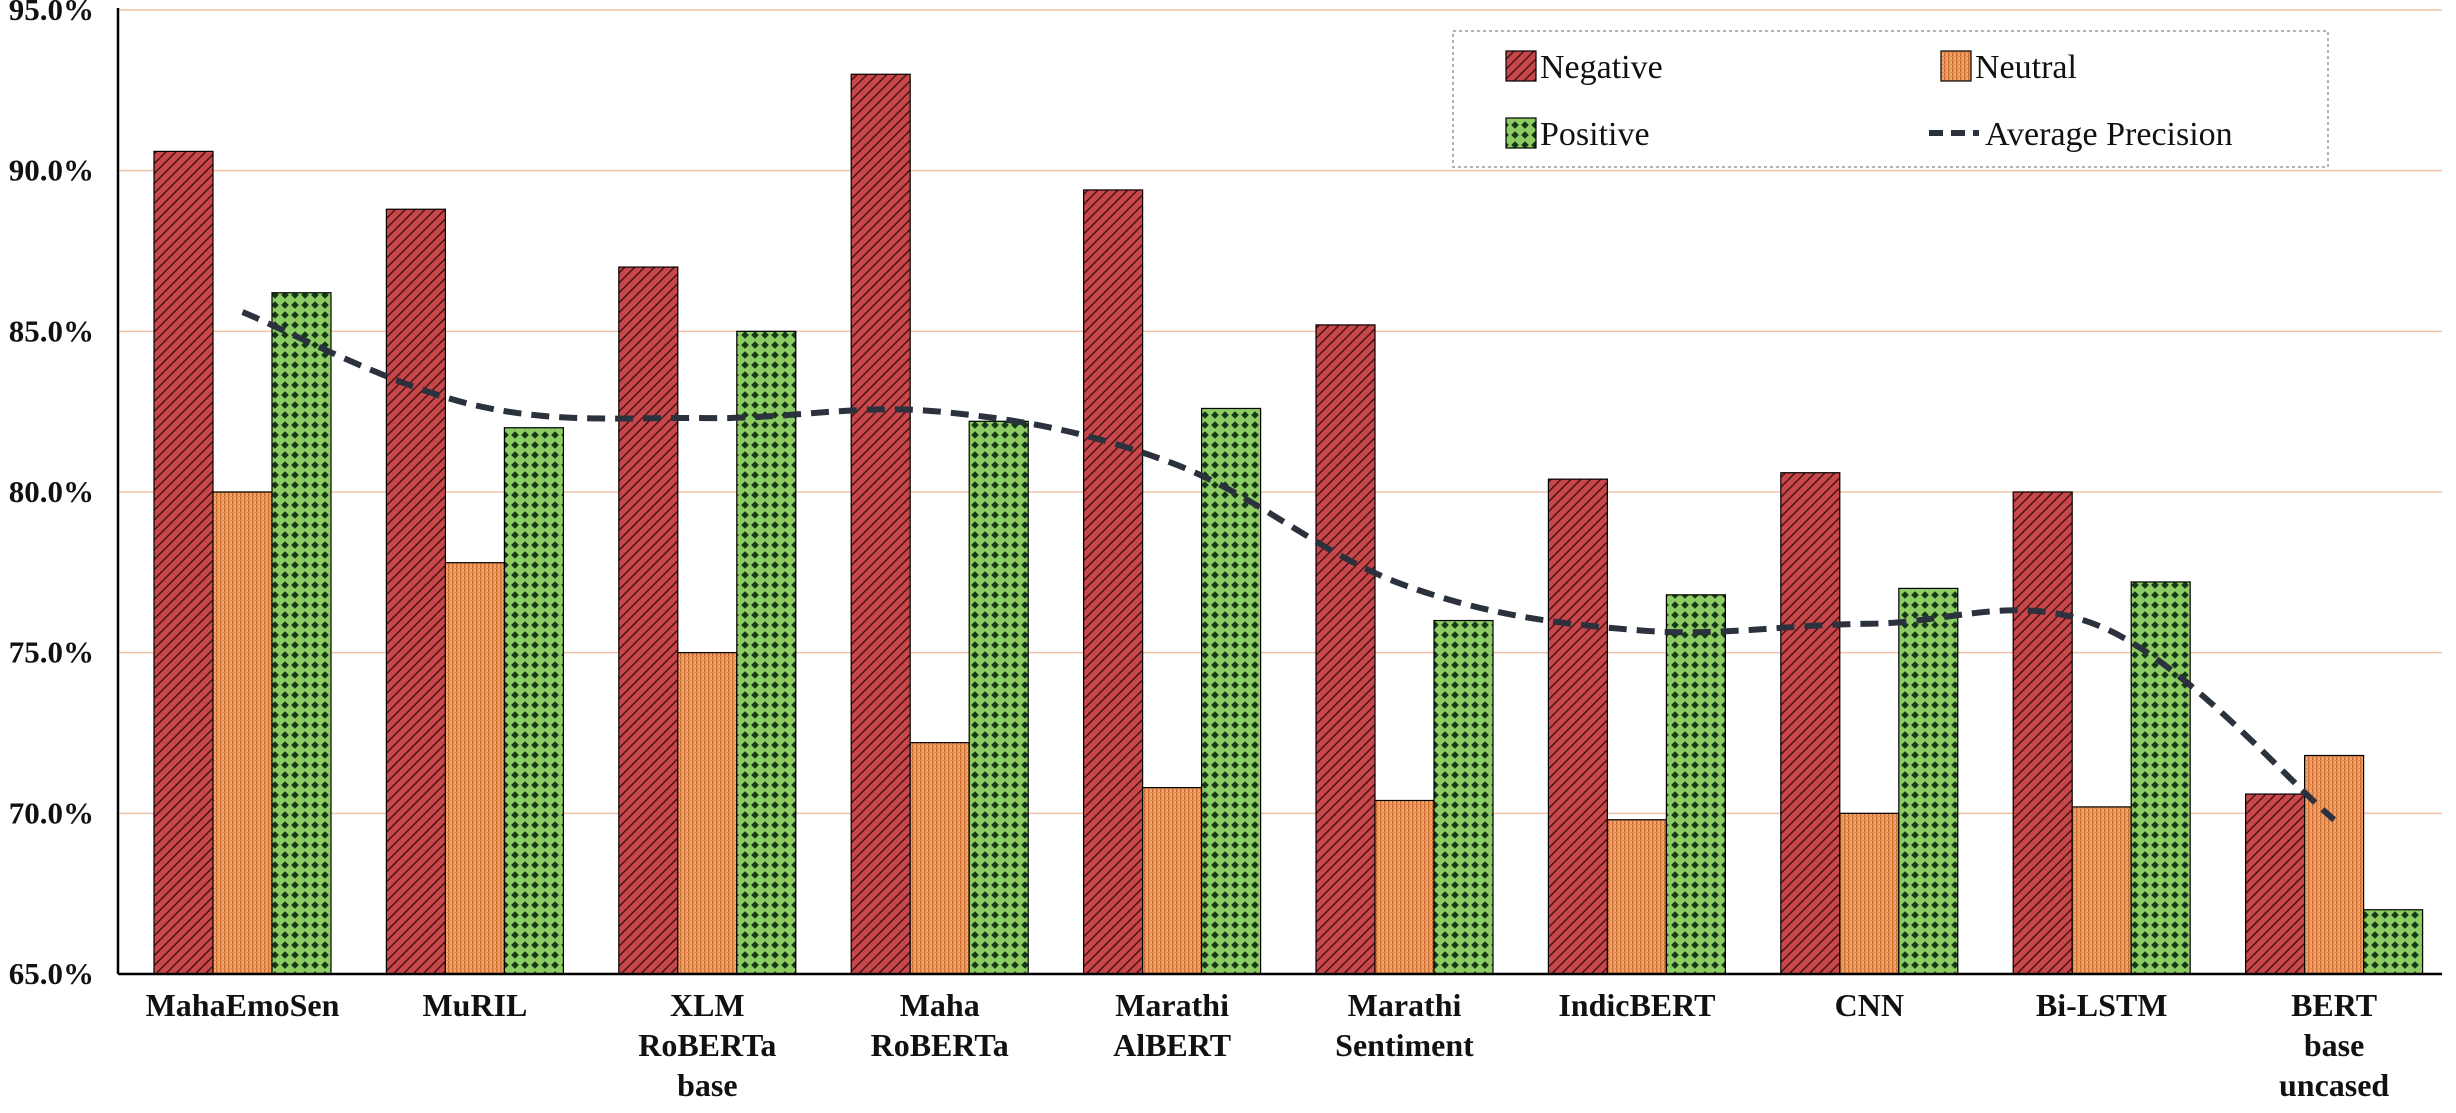  What do you see at coordinates (2334, 1045) in the screenshot?
I see `x-tick-label: BERT base uncased` at bounding box center [2334, 1045].